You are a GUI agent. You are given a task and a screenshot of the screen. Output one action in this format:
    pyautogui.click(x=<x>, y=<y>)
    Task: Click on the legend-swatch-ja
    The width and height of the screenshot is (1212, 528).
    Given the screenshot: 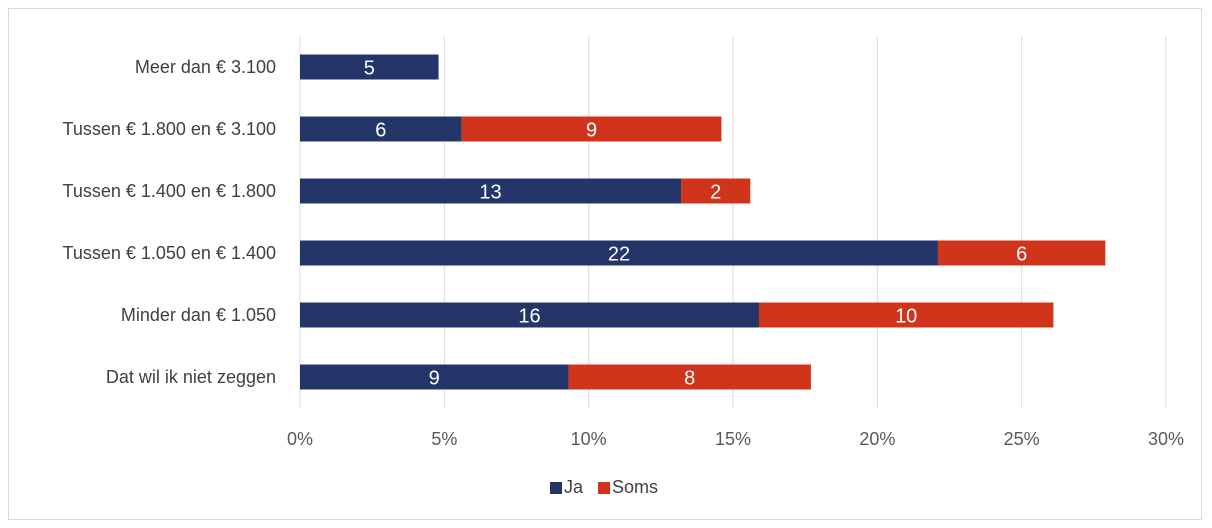 What is the action you would take?
    pyautogui.click(x=556, y=488)
    